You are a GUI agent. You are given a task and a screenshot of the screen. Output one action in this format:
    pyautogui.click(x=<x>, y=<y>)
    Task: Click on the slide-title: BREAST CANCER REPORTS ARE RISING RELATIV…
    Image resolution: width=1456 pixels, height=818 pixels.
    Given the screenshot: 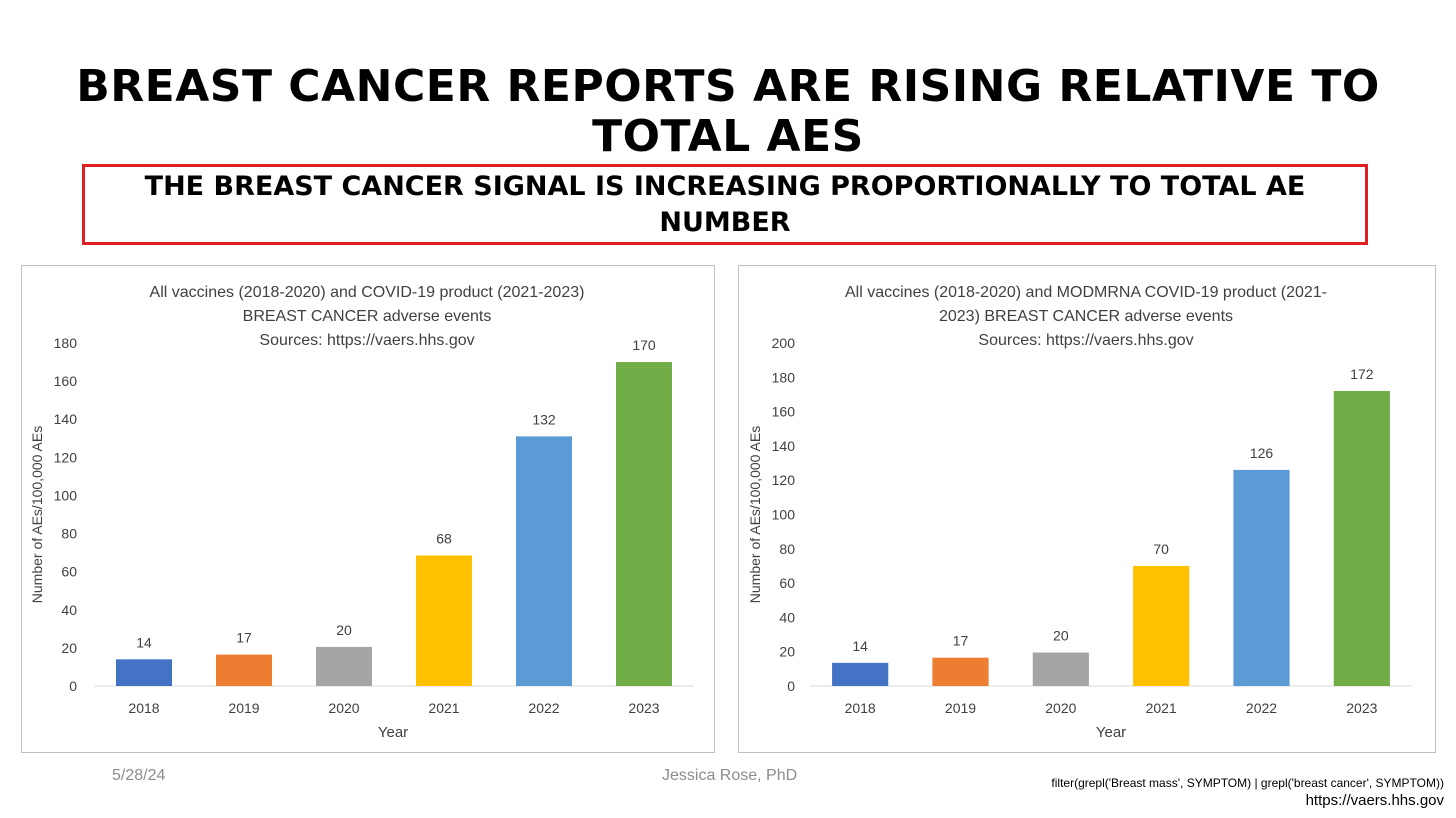 What is the action you would take?
    pyautogui.click(x=728, y=111)
    